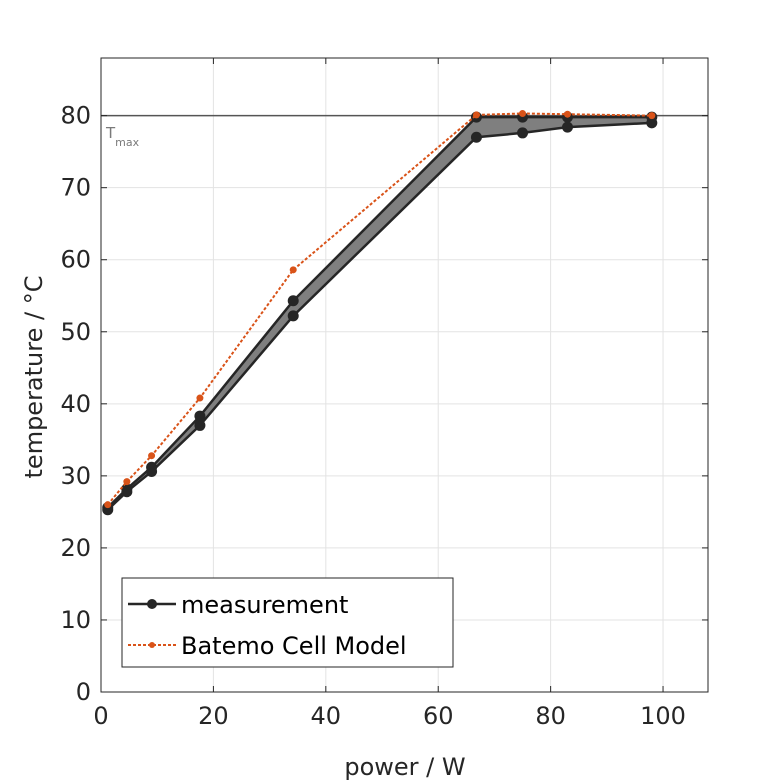 The image size is (781, 781). Describe the element at coordinates (294, 646) in the screenshot. I see `legend-label-batemo: Batemo Cell Model` at that location.